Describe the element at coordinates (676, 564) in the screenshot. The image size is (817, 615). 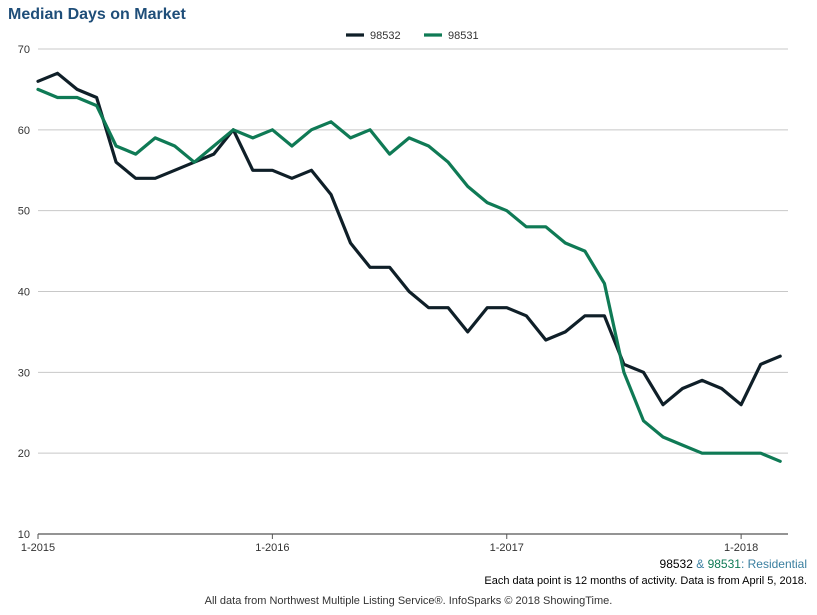
I see `caption-zip-98532: 98532` at that location.